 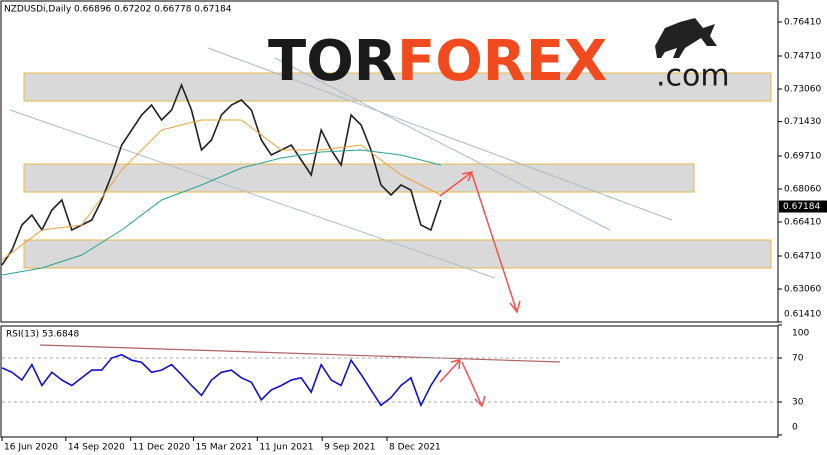 What do you see at coordinates (162, 448) in the screenshot?
I see `x-tick-label: 11 Dec 2020` at bounding box center [162, 448].